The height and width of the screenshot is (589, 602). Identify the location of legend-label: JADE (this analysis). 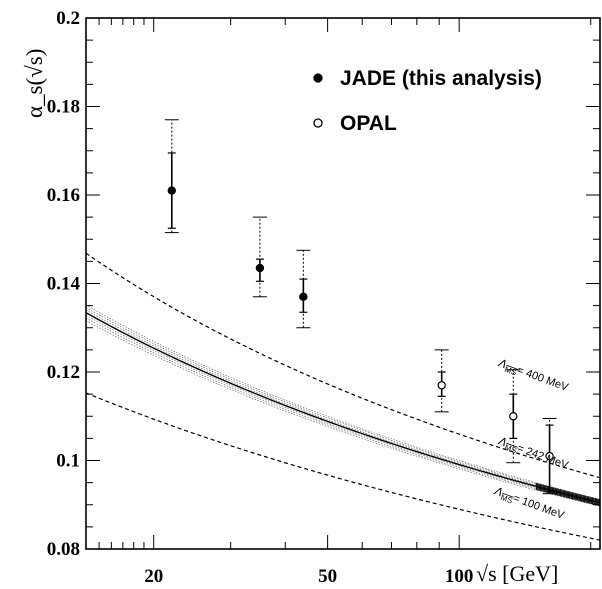
(441, 78).